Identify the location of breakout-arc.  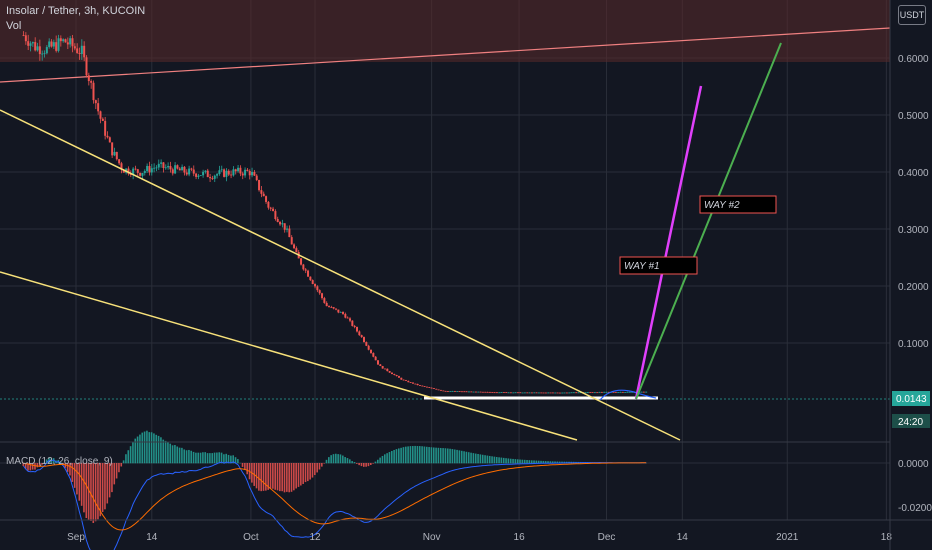
(628, 395).